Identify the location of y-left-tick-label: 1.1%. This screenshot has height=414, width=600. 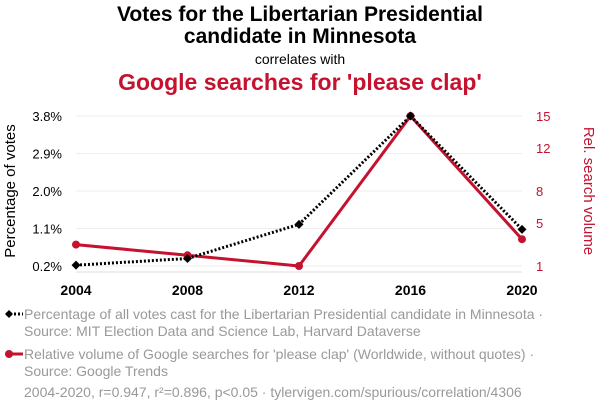
(47, 229).